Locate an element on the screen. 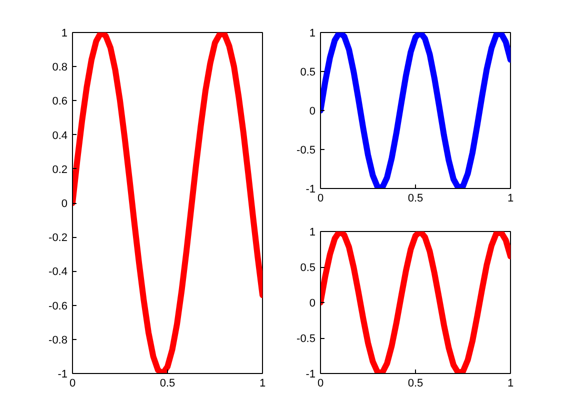  y-tick-label: 0.4 is located at coordinates (60, 136).